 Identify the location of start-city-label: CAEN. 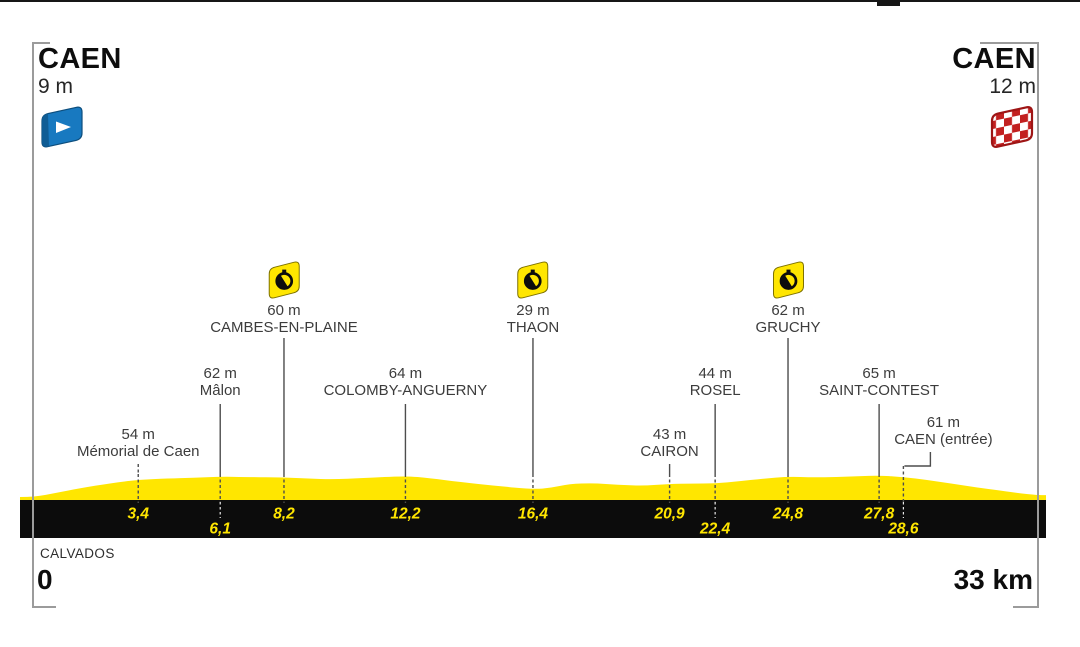
(80, 59).